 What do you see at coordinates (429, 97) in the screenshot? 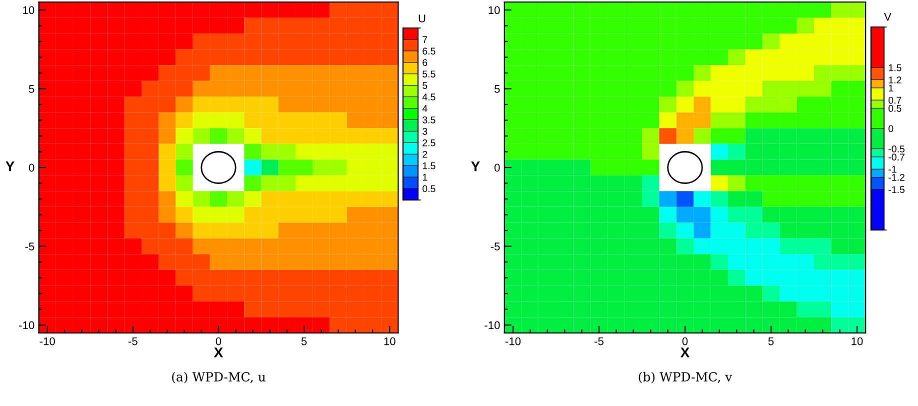
I see `color-bar-label: 4.5` at bounding box center [429, 97].